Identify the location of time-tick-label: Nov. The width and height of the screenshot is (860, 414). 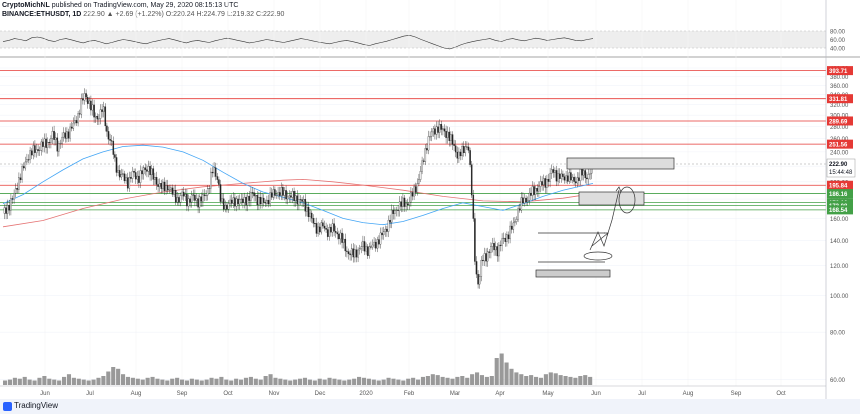
(274, 394).